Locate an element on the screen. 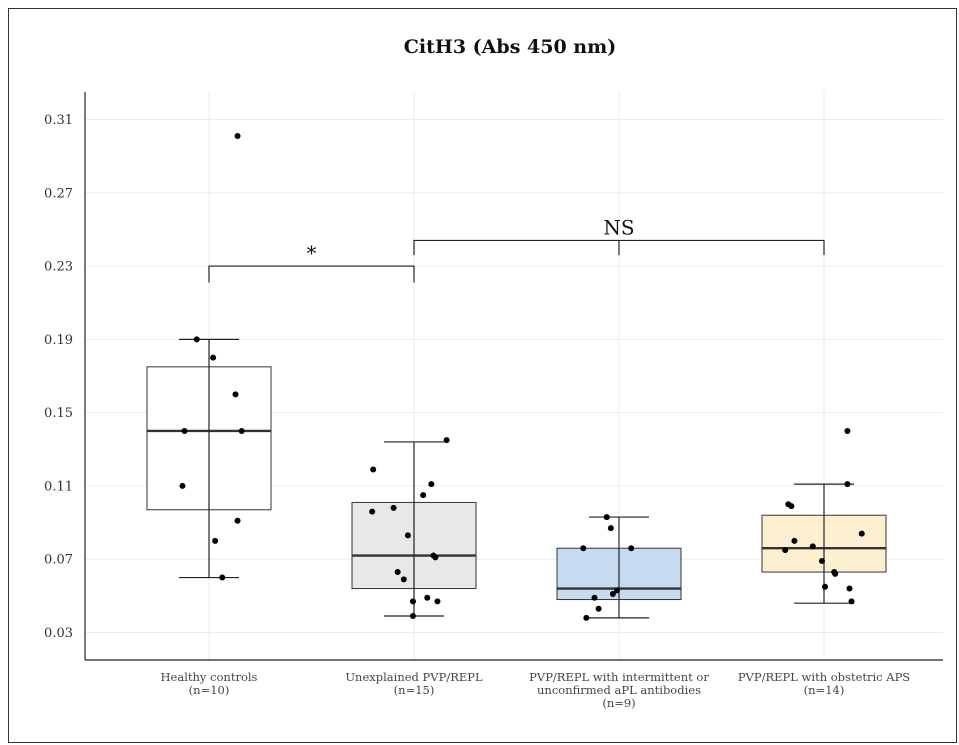  significance-annotations: * NS is located at coordinates (516, 249).